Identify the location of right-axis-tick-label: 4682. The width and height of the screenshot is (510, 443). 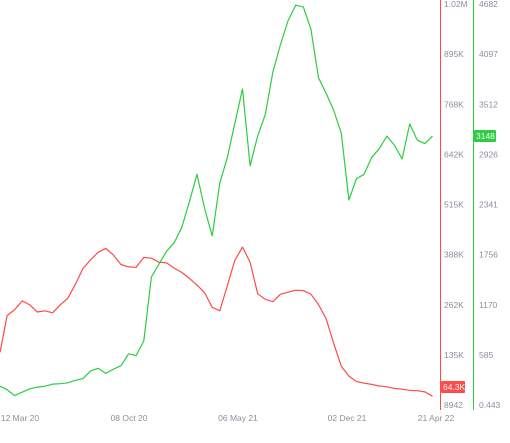
(488, 4).